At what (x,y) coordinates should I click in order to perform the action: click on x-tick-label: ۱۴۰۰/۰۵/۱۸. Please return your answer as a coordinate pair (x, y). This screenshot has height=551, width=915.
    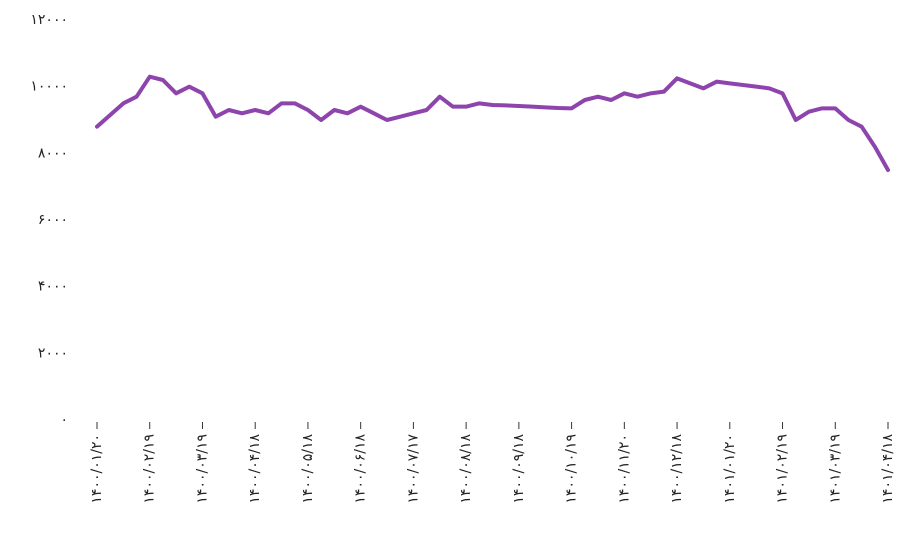
    Looking at the image, I should click on (308, 469).